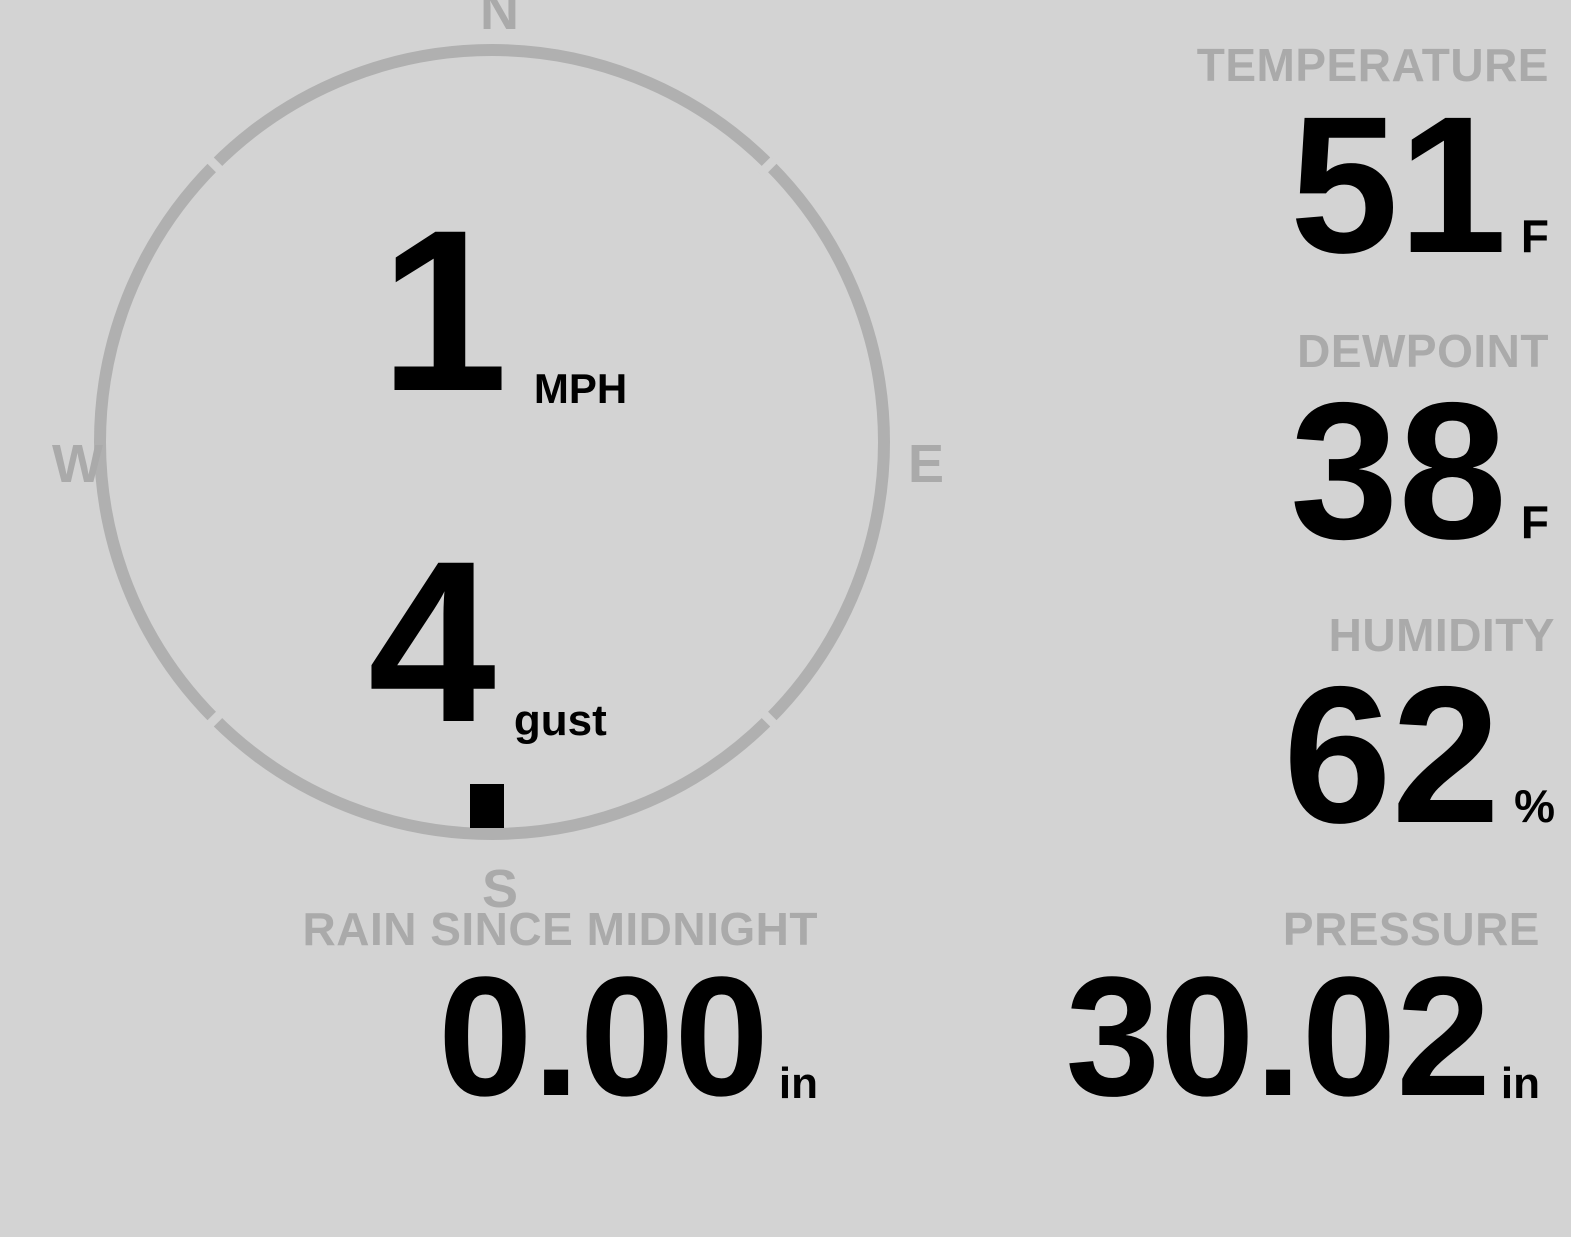  I want to click on dewpoint-label: DEWPOINT, so click(1423, 351).